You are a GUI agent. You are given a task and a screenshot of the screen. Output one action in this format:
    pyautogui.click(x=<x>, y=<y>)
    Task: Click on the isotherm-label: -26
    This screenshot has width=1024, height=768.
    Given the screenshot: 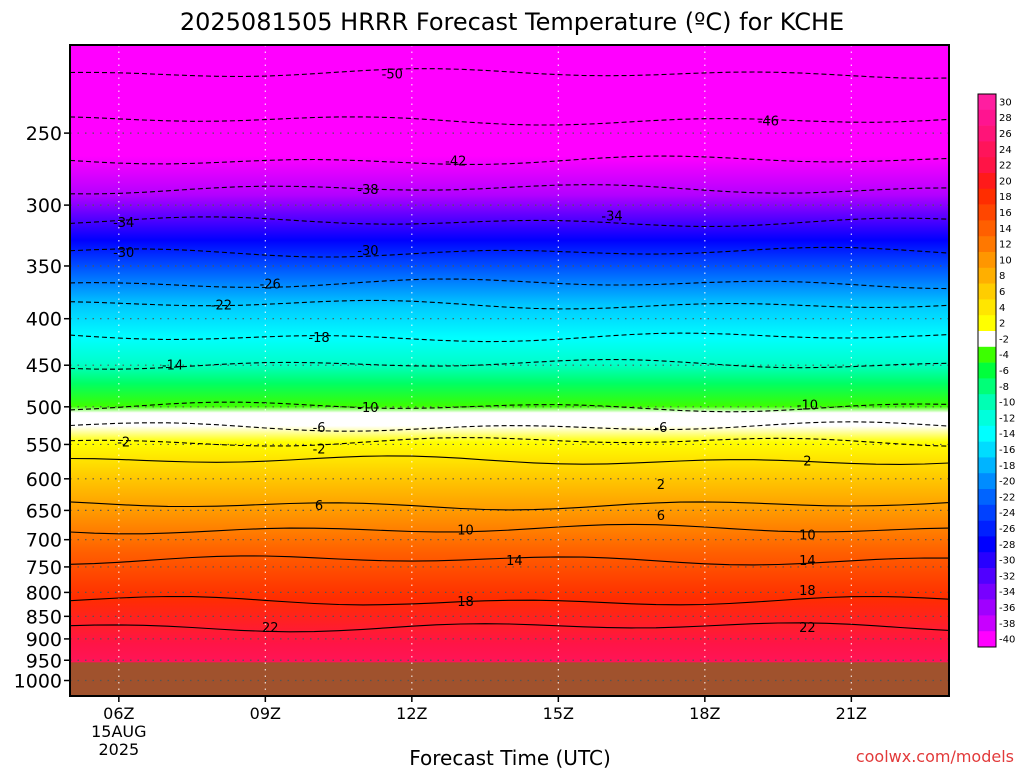 What is the action you would take?
    pyautogui.click(x=270, y=285)
    